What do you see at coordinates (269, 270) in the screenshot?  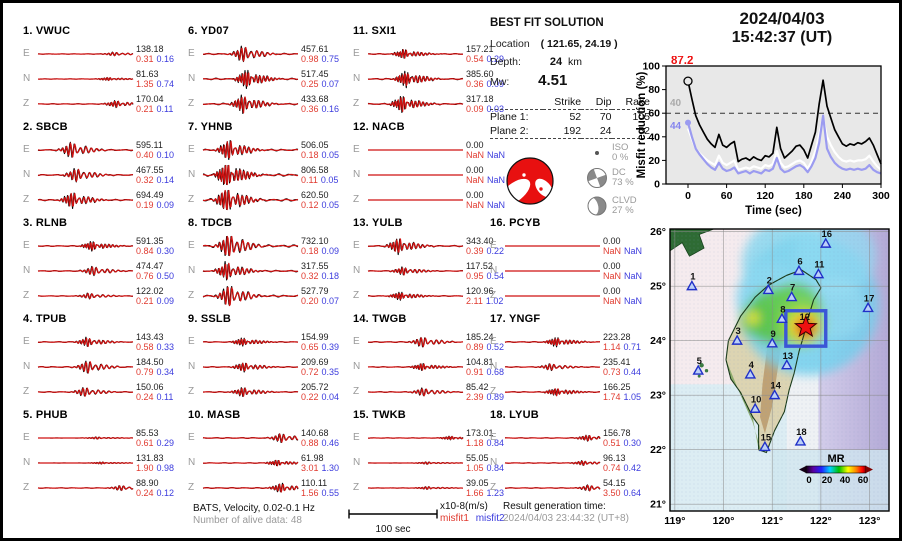 I see `waveform-row: N 317.55 0.32 0.18` at bounding box center [269, 270].